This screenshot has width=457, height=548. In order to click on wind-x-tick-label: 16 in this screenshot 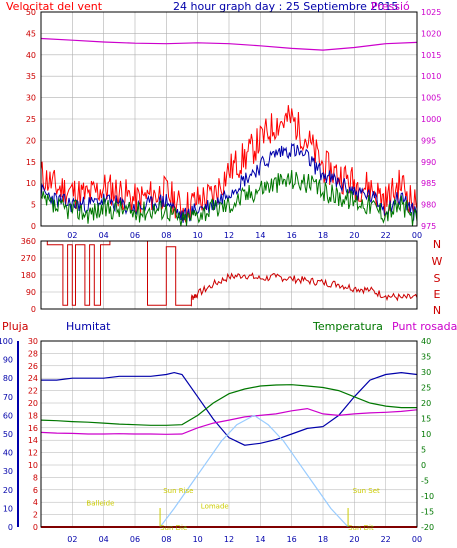, I will do `click(292, 235)`.